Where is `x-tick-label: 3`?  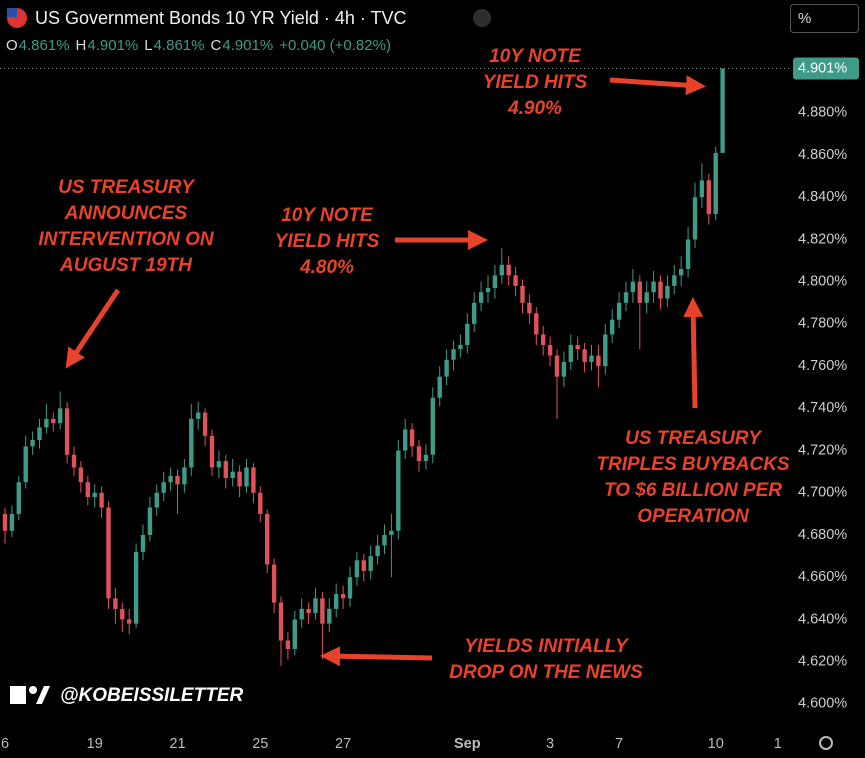
x-tick-label: 3 is located at coordinates (550, 744).